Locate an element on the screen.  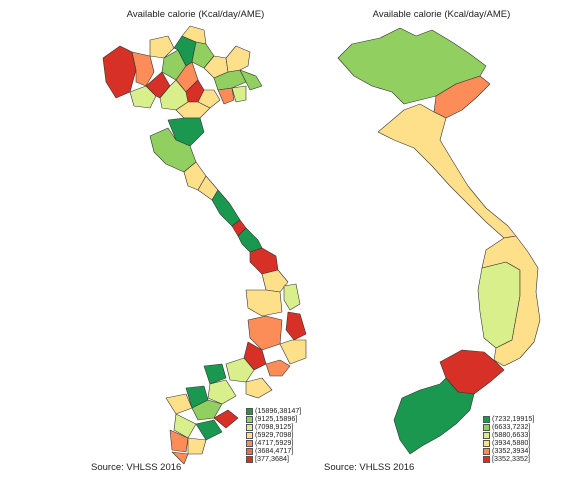
legend-item: [377,3684] is located at coordinates (273, 459).